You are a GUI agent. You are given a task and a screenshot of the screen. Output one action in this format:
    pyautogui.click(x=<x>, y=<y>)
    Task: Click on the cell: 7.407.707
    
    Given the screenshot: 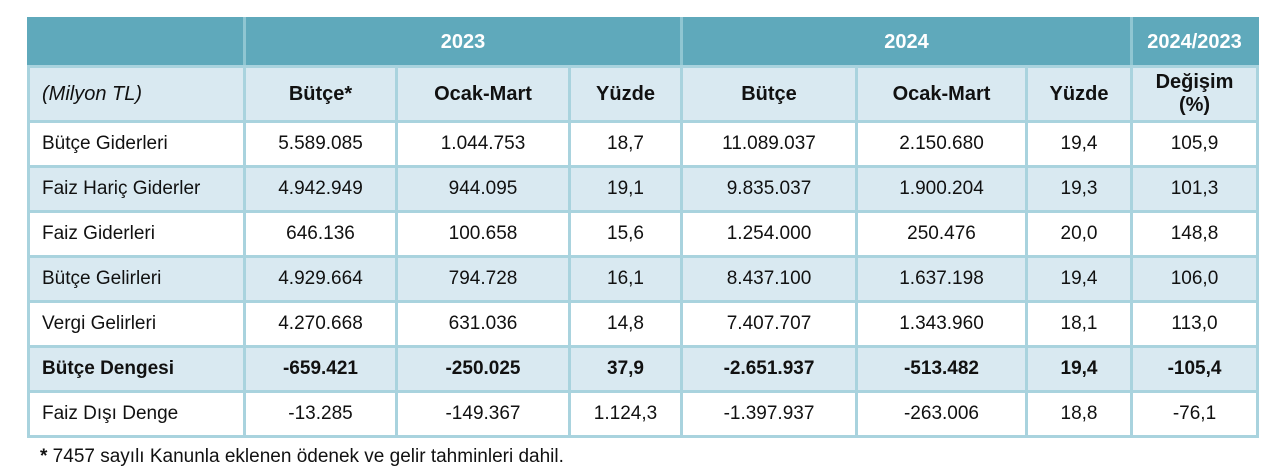 What is the action you would take?
    pyautogui.click(x=769, y=324)
    